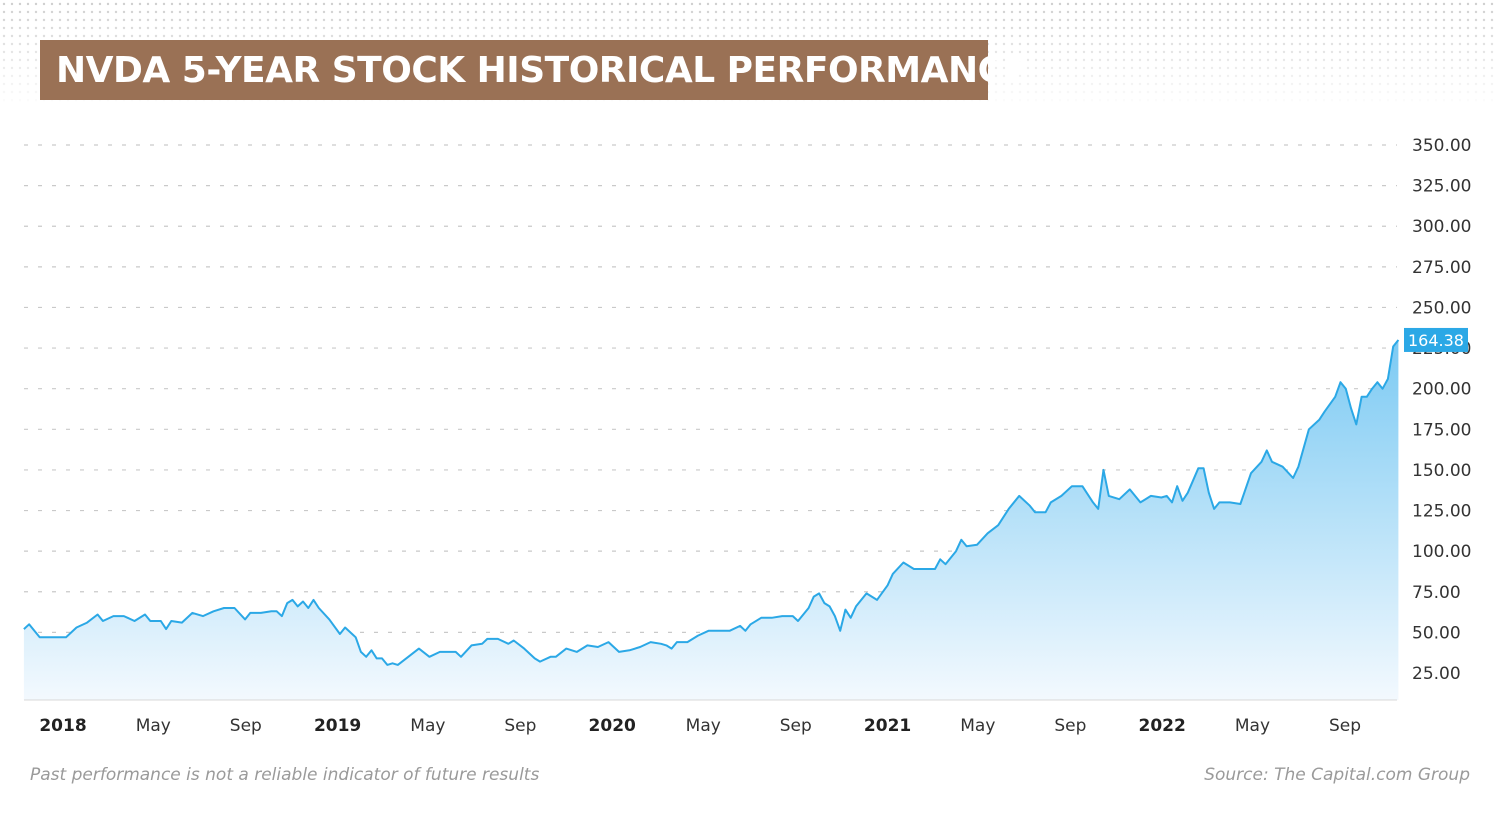  I want to click on source-text: Source: The Capital.com Group, so click(1337, 775).